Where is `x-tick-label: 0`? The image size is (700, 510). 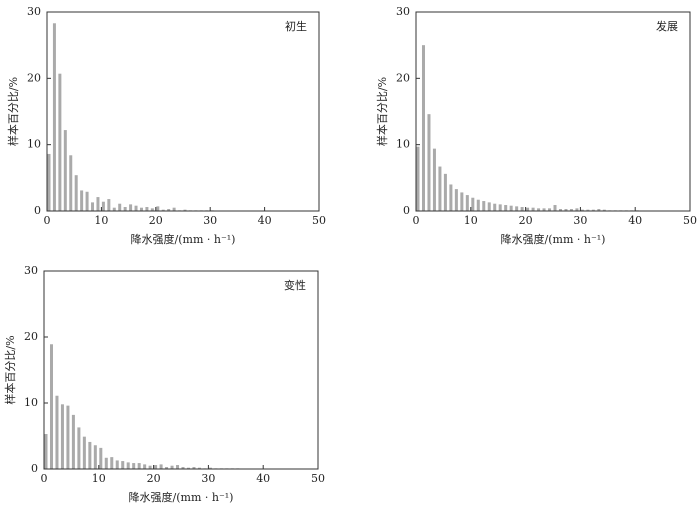 x-tick-label: 0 is located at coordinates (416, 220).